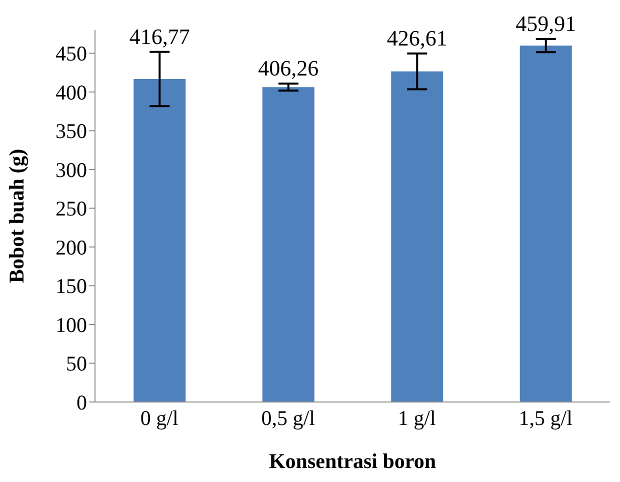 Image resolution: width=620 pixels, height=482 pixels. What do you see at coordinates (159, 418) in the screenshot?
I see `x-tick-label: 0 g/l` at bounding box center [159, 418].